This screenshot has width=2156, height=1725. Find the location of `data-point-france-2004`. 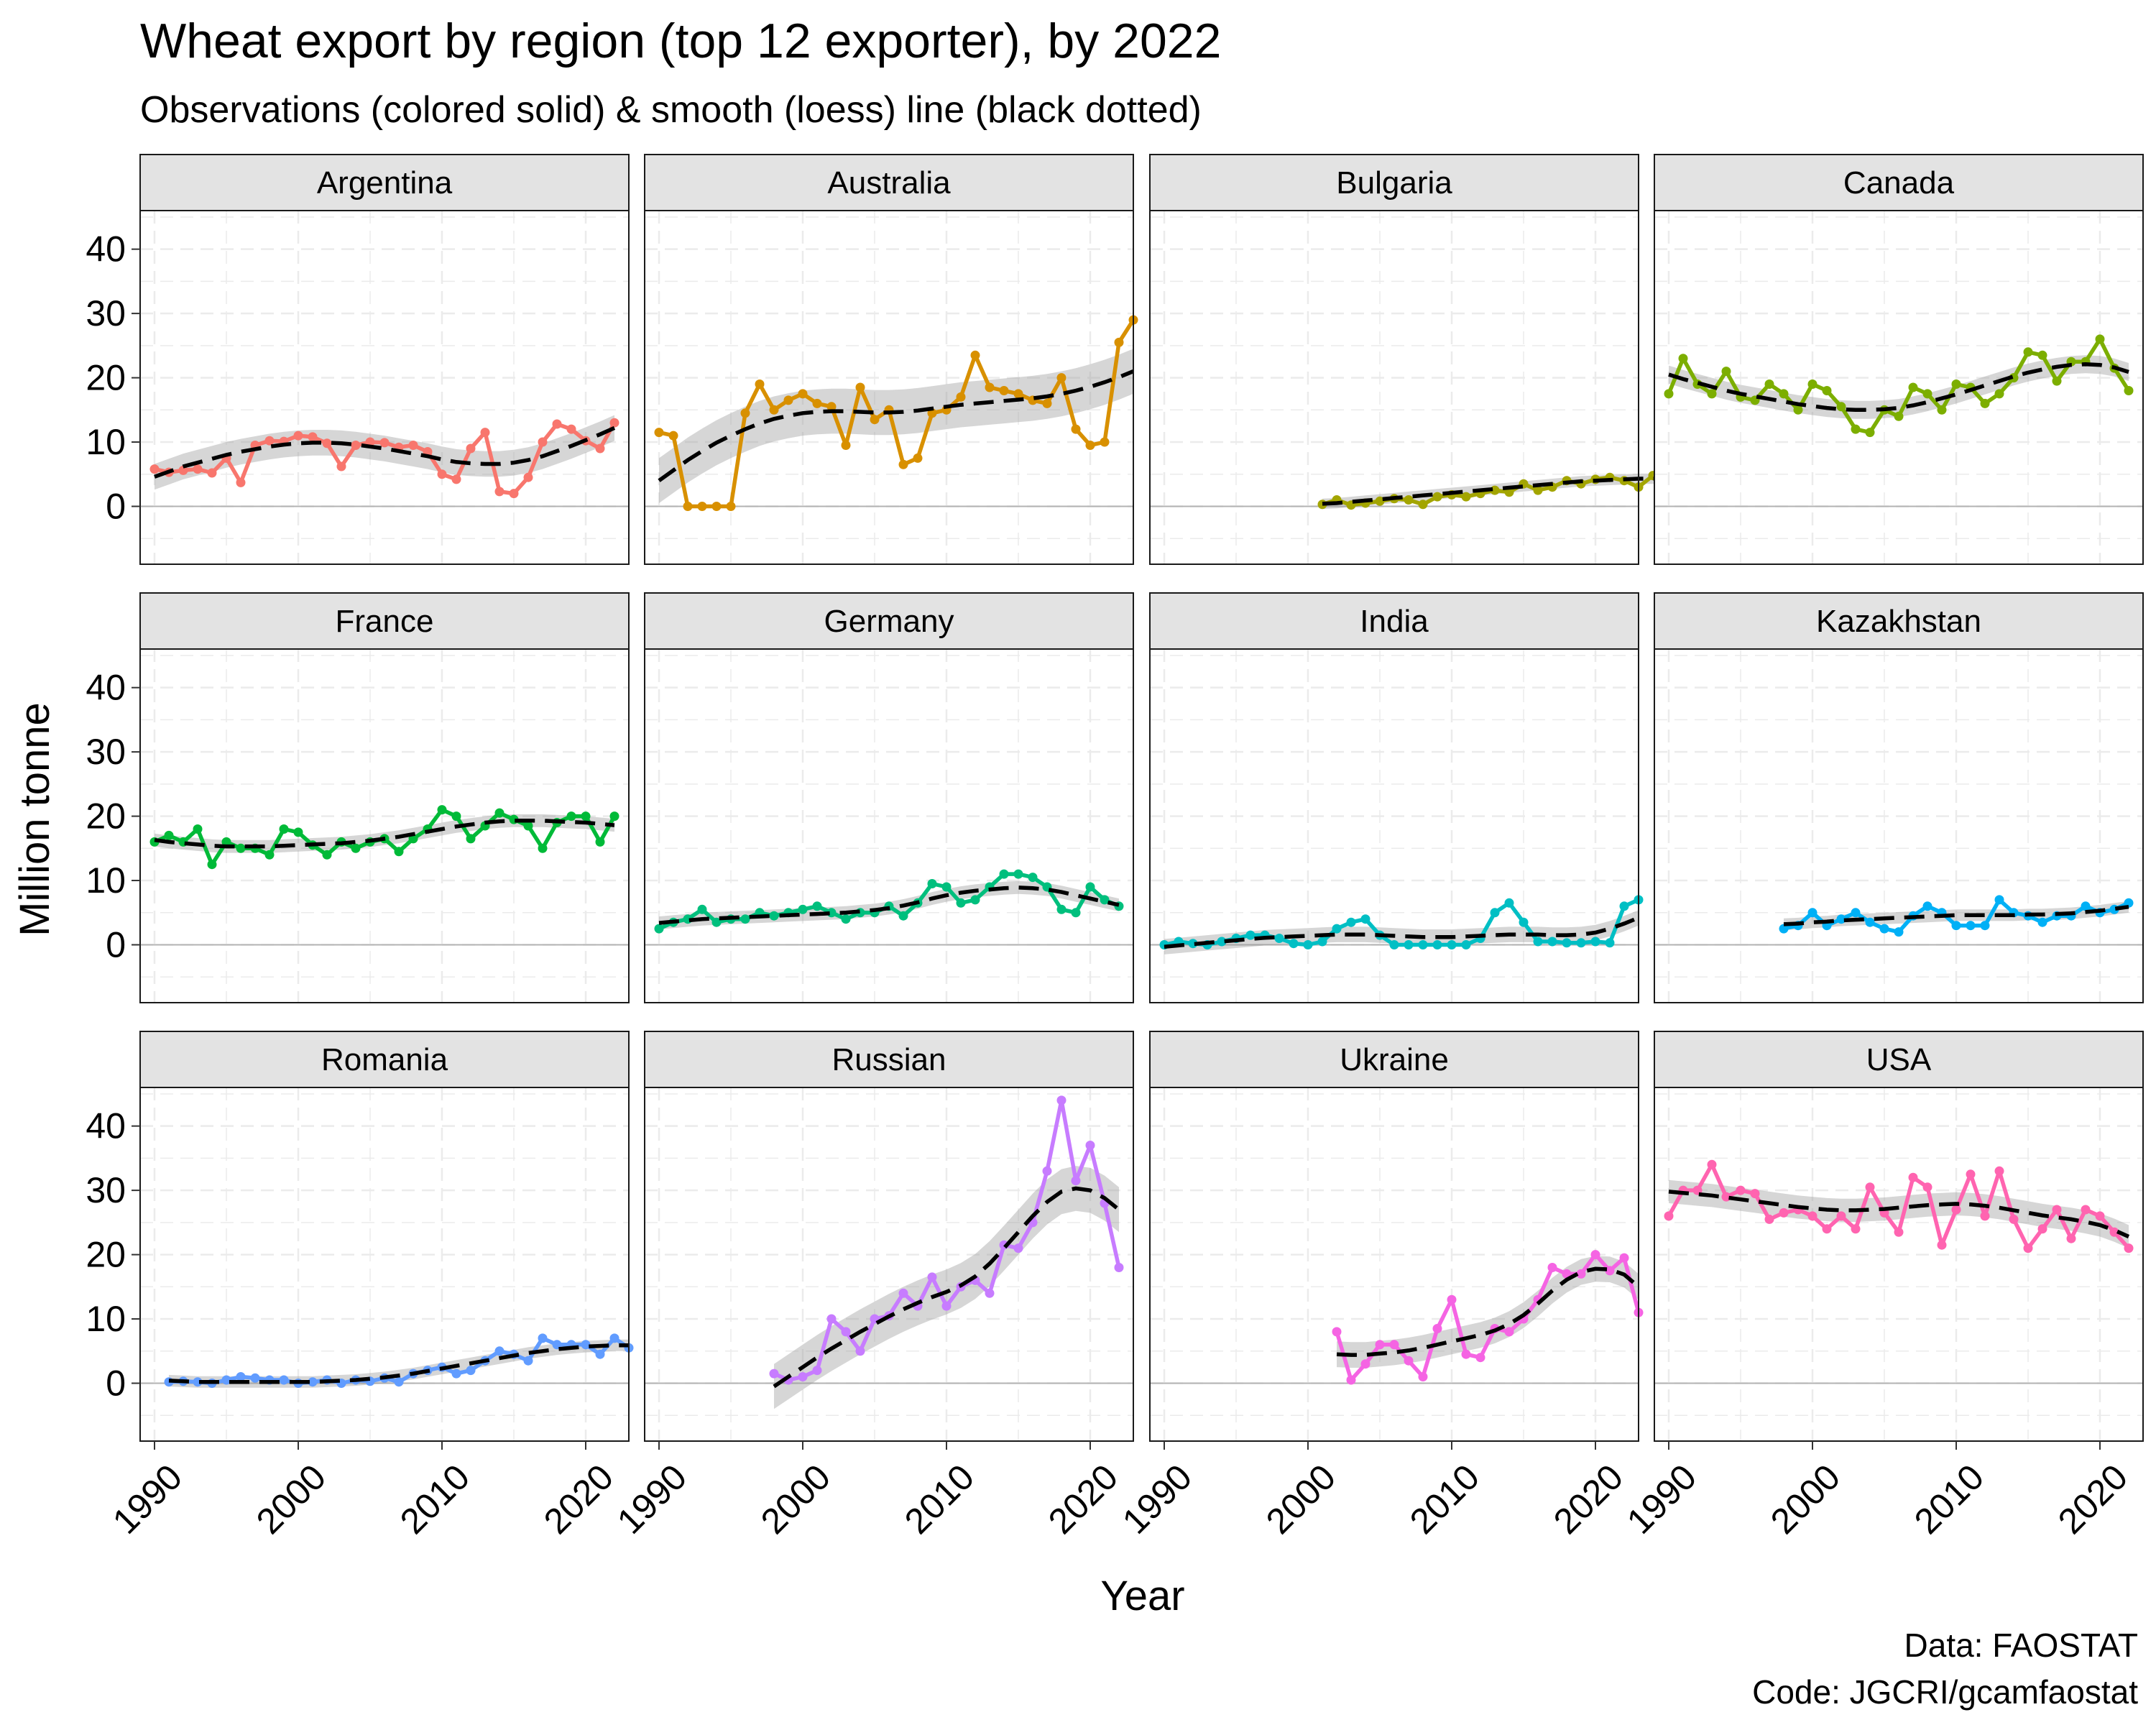

data-point-france-2004 is located at coordinates (356, 848).